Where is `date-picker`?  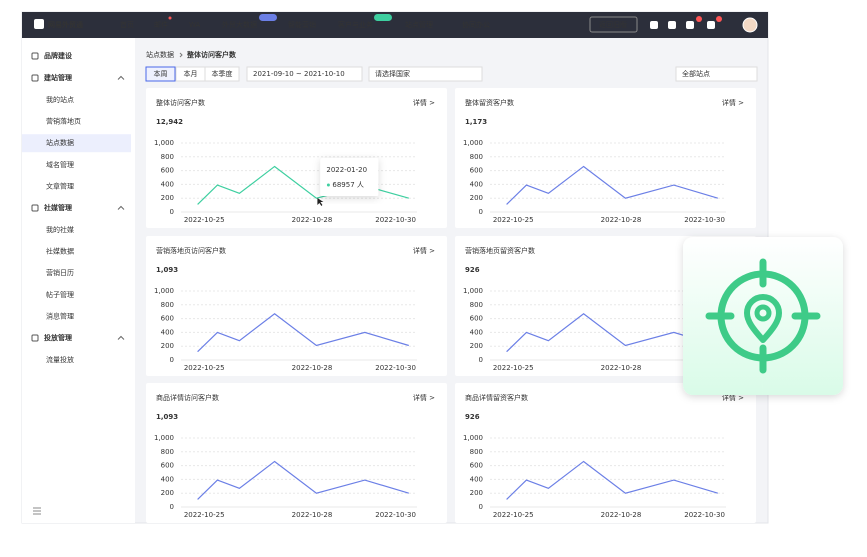 date-picker is located at coordinates (304, 74).